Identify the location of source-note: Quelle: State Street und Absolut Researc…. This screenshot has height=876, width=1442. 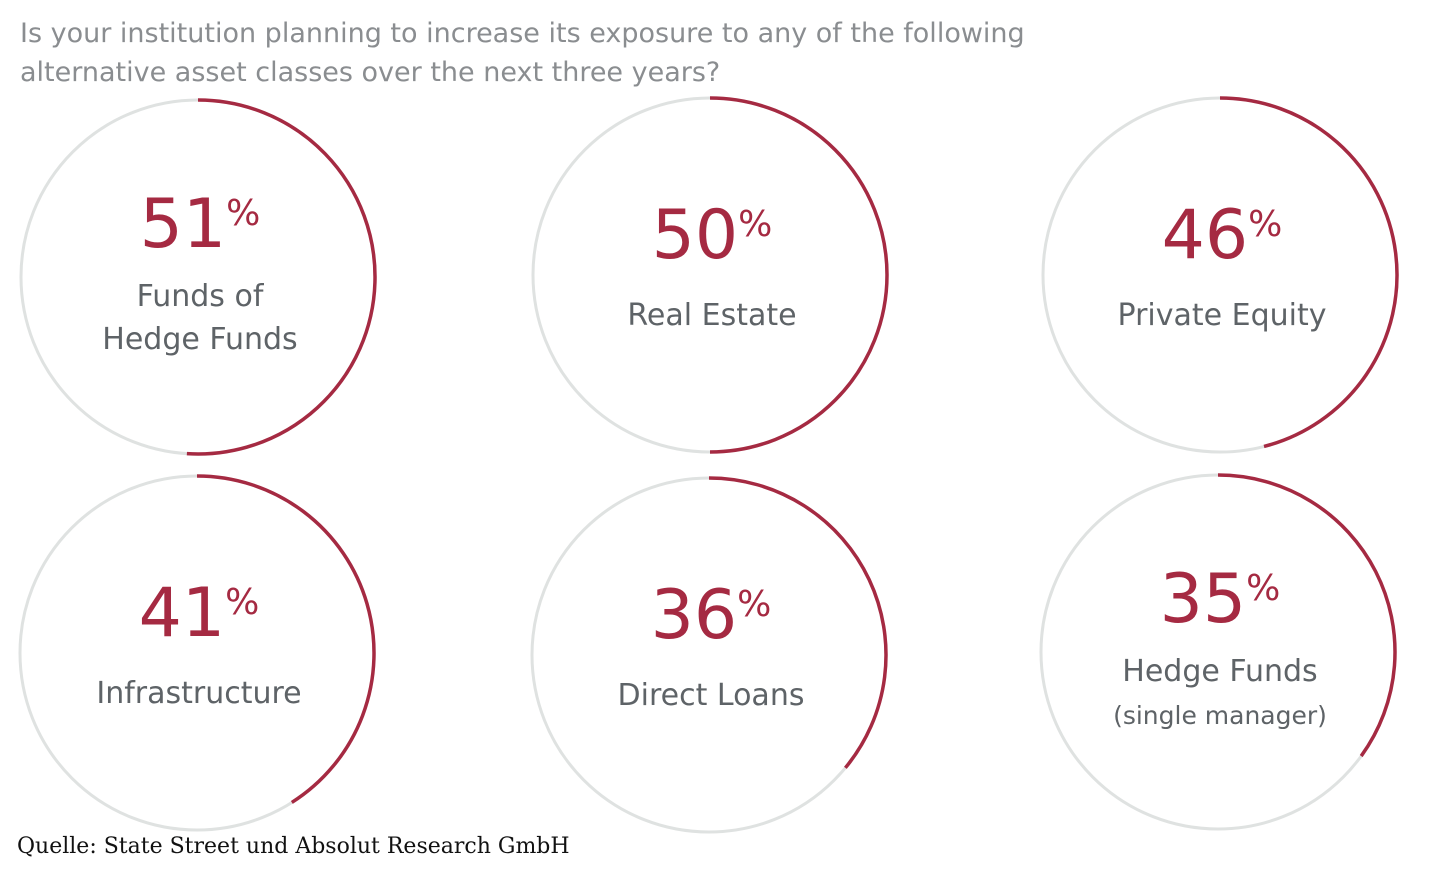
(293, 846).